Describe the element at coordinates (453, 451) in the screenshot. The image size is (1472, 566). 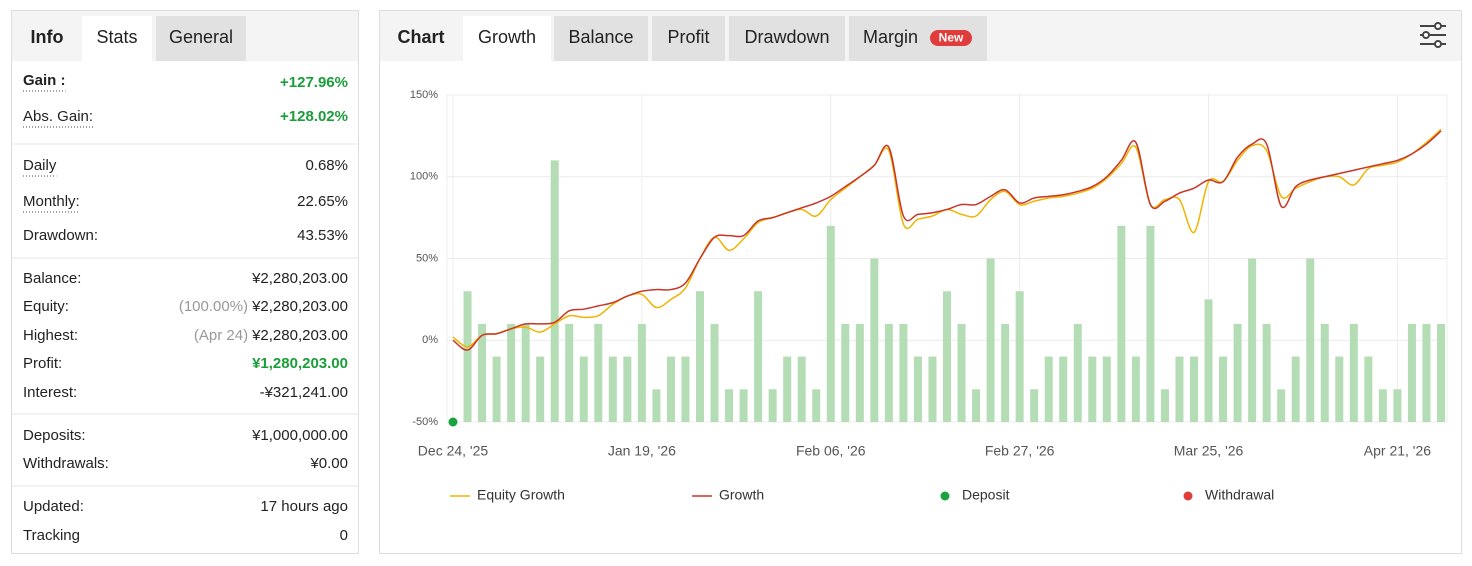
I see `x-tick-label: Dec 24, '25` at that location.